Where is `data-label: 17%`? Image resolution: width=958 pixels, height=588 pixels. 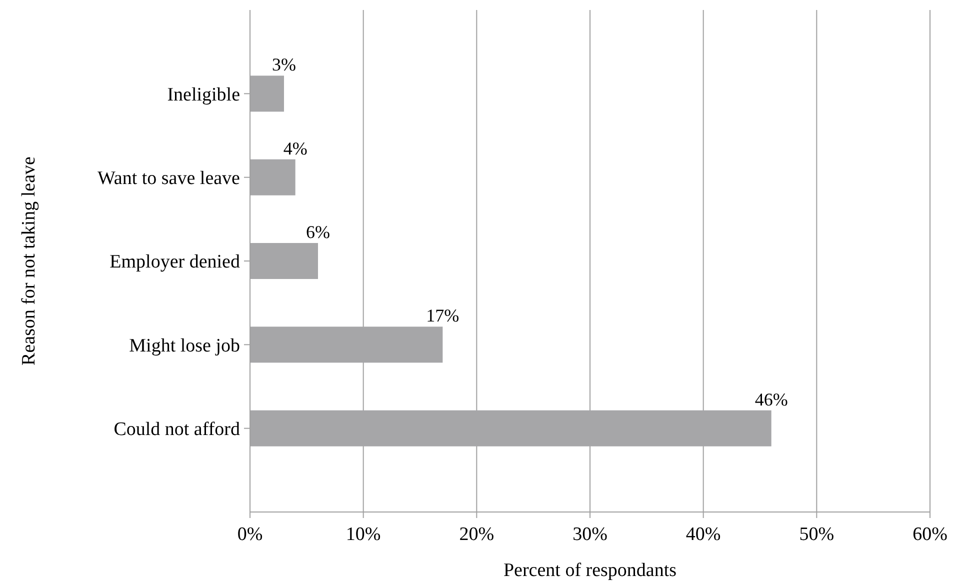 data-label: 17% is located at coordinates (443, 316).